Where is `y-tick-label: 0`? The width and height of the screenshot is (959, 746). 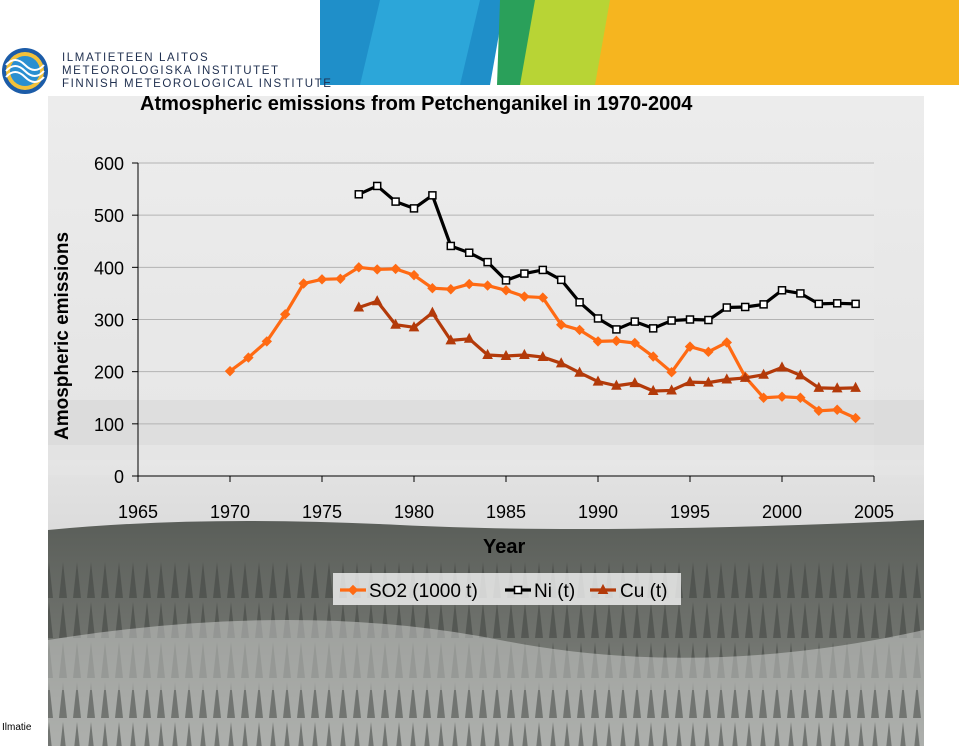
y-tick-label: 0 is located at coordinates (119, 477).